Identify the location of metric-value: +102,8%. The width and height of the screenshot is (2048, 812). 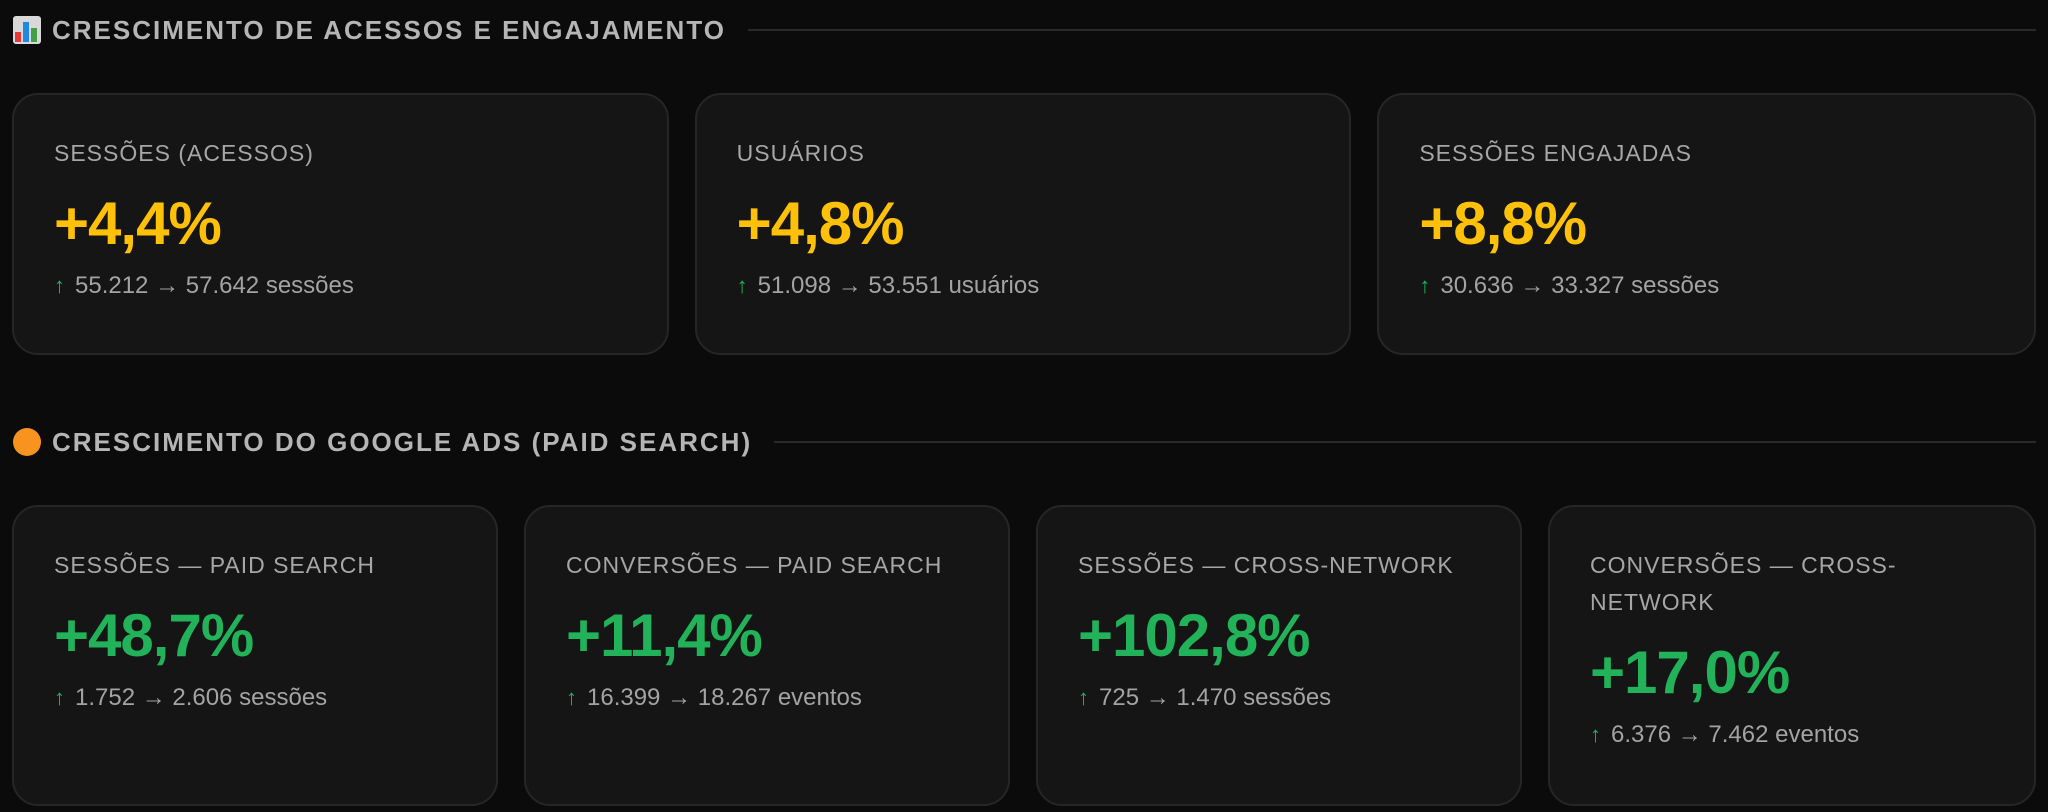
(1194, 635).